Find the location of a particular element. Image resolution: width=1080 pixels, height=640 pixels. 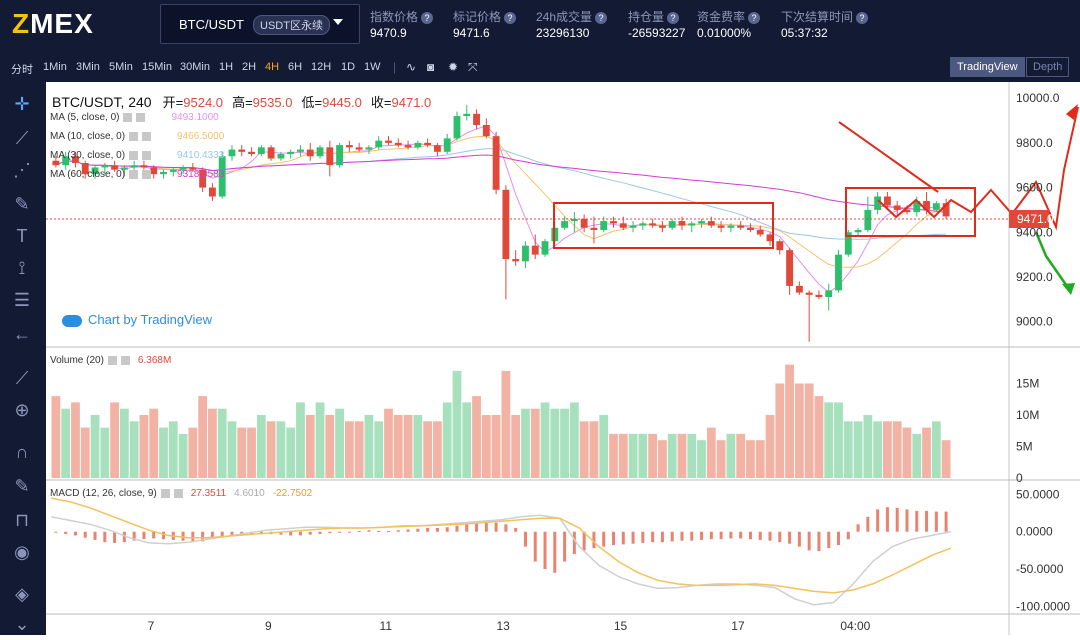

magnet-icon: ∩ is located at coordinates (22, 452).